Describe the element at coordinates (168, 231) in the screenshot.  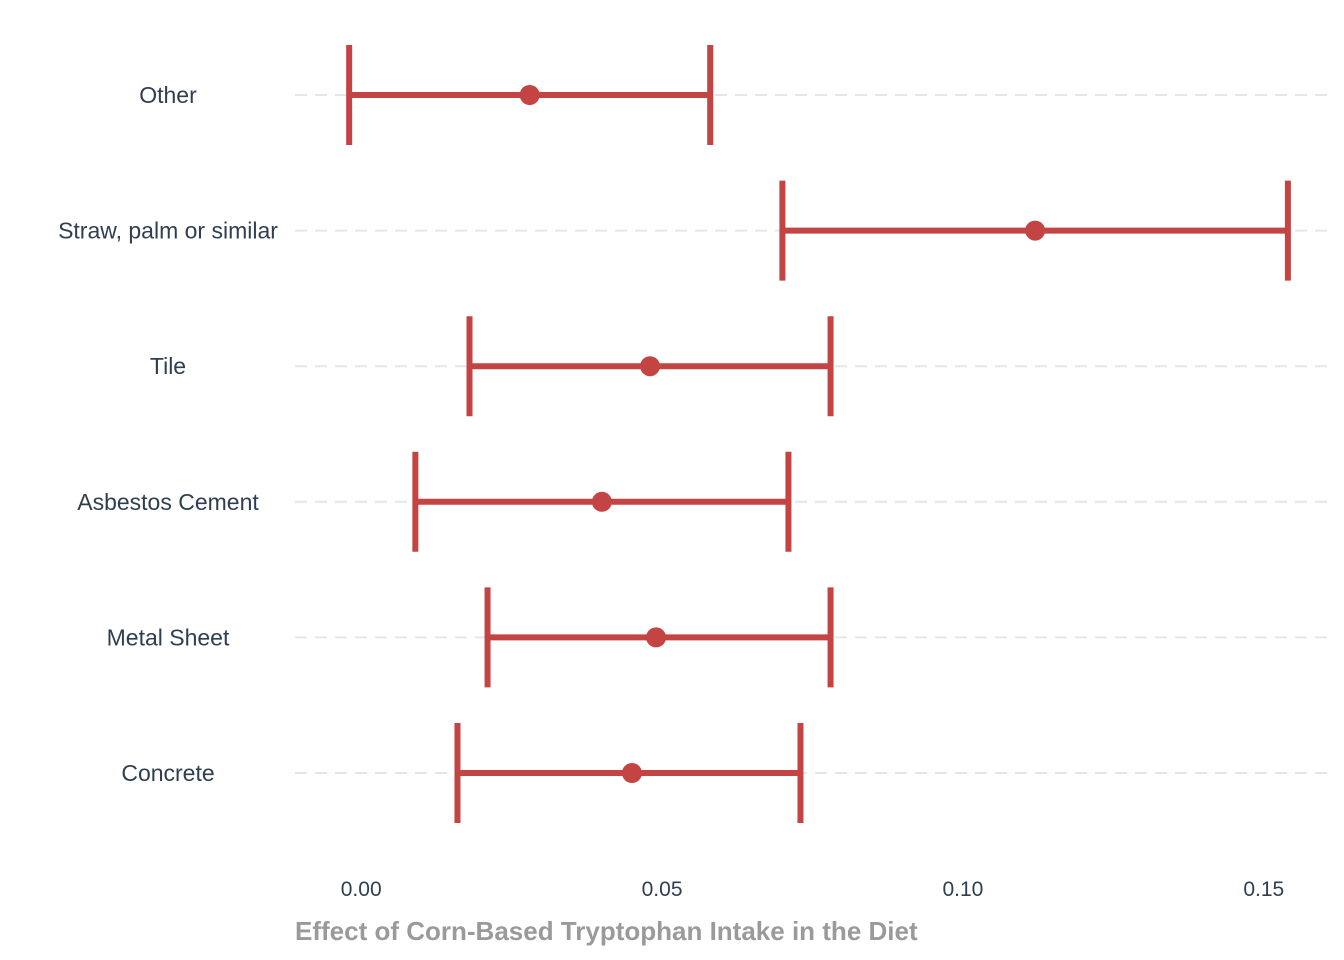
I see `category-label: Straw, palm or similar` at that location.